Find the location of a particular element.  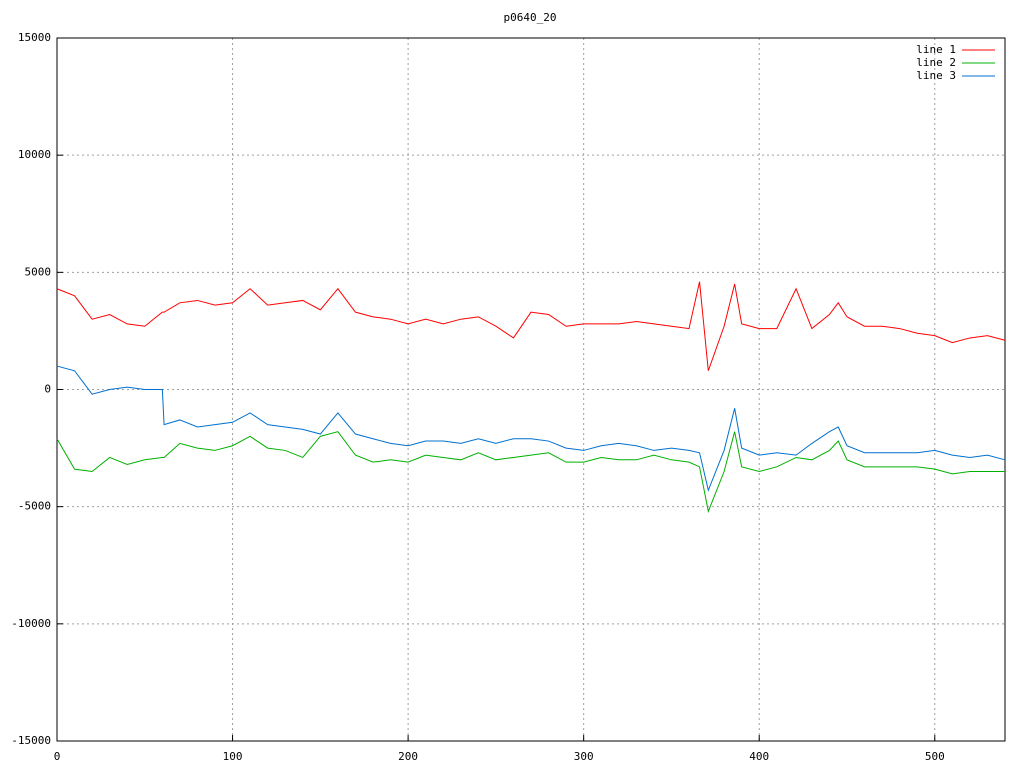

y-tick-label: 5000 is located at coordinates (38, 271).